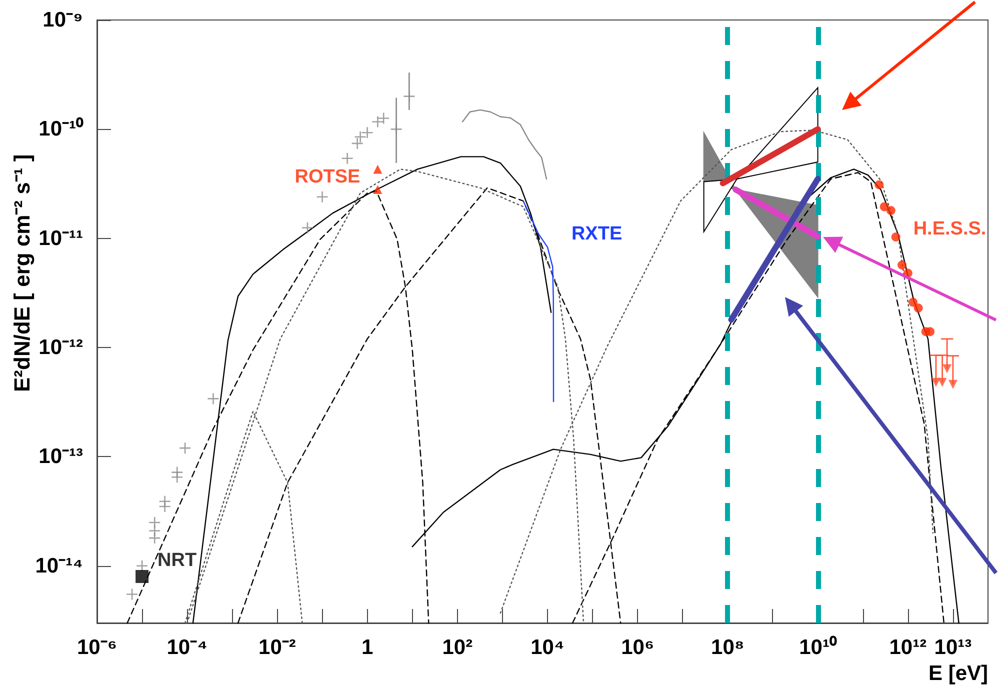 The image size is (998, 695). What do you see at coordinates (60, 238) in the screenshot?
I see `y-tick-label: 10⁻¹¹` at bounding box center [60, 238].